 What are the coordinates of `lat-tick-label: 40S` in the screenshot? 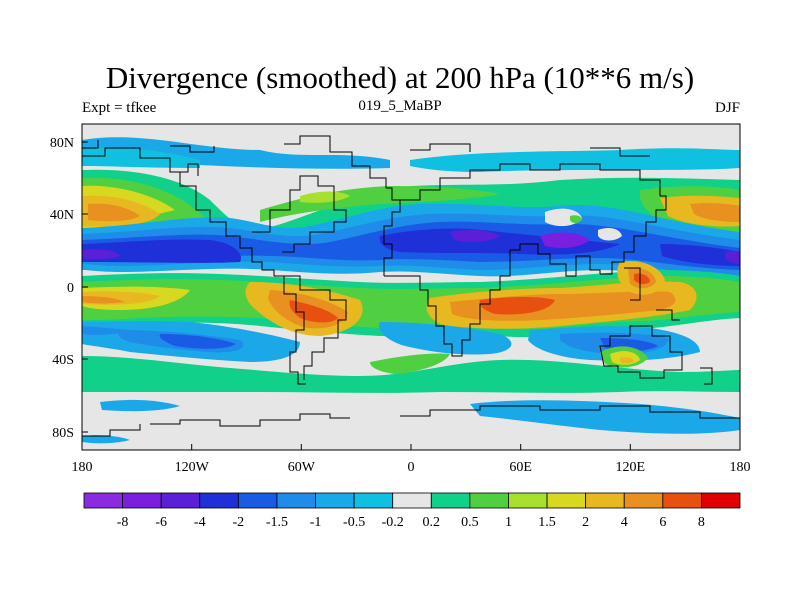 It's located at (63, 360).